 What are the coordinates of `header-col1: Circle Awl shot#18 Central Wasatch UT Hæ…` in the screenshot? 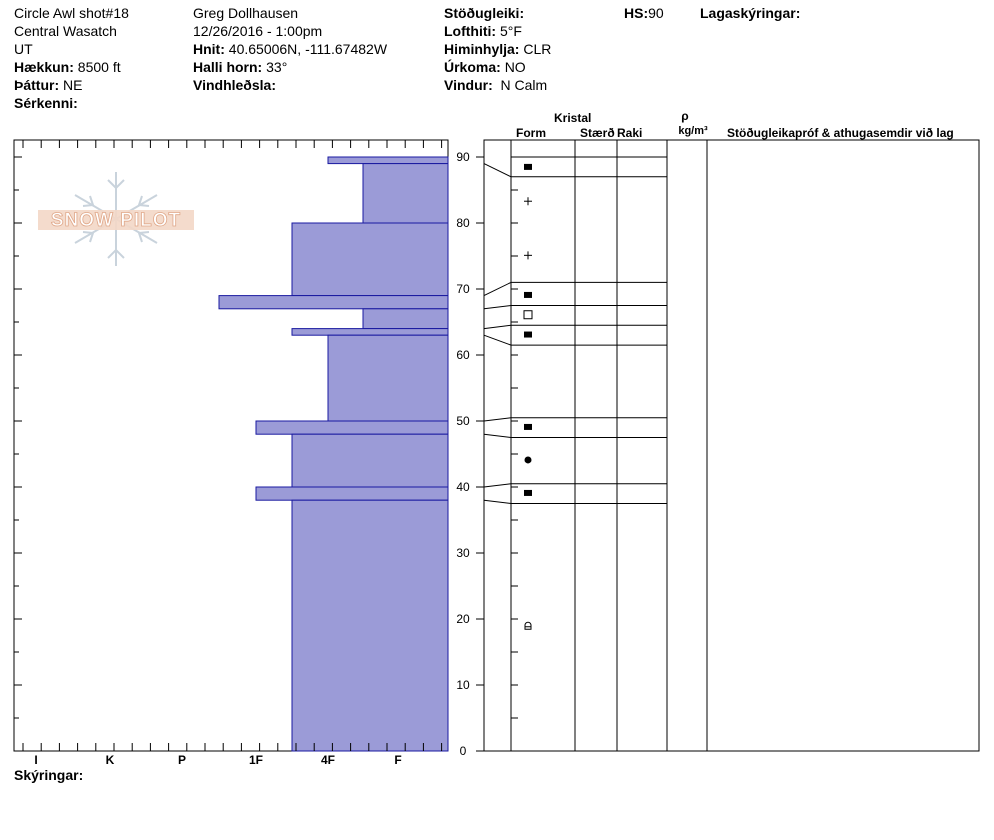 It's located at (71, 58).